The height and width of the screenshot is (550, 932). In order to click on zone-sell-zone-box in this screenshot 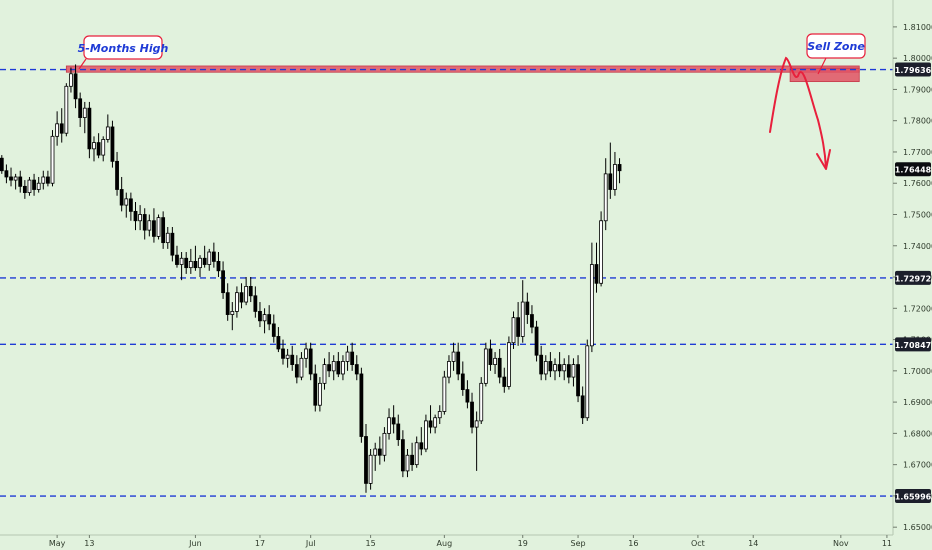, I will do `click(824, 75)`.